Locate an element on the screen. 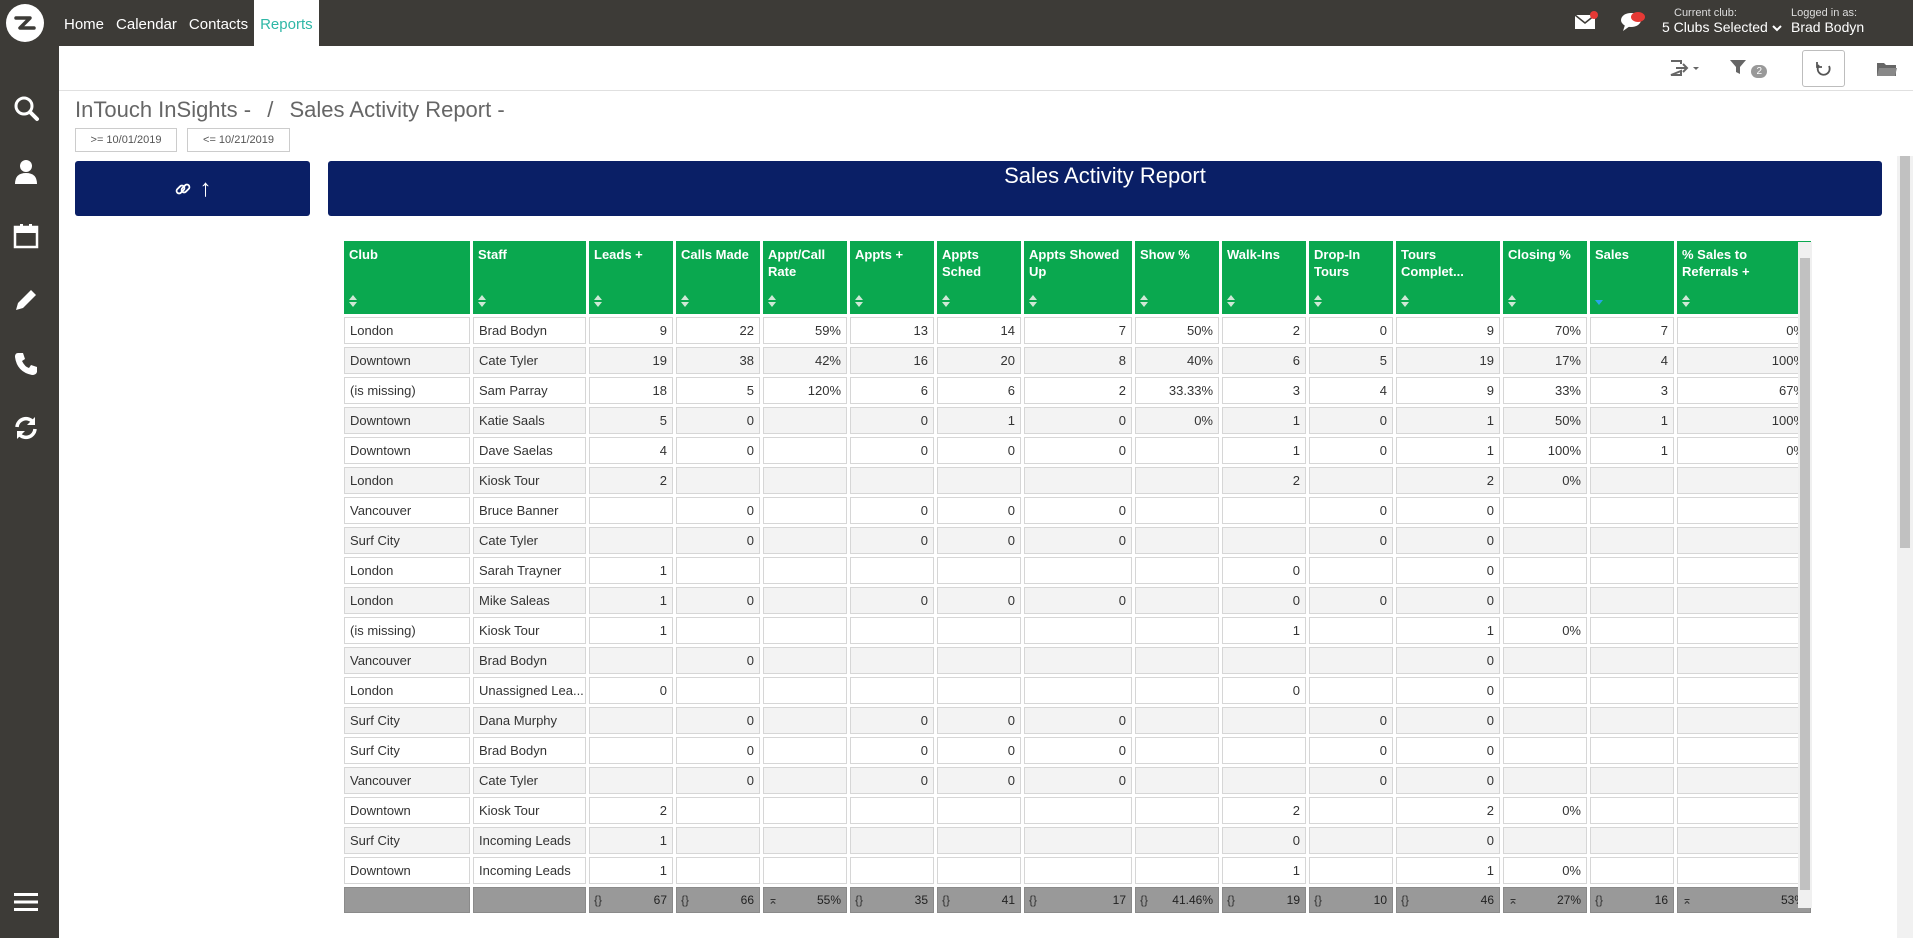 The height and width of the screenshot is (938, 1913). table-row: Vancouver Cate Tyler 0 0 0 0 0 0 is located at coordinates (1077, 780).